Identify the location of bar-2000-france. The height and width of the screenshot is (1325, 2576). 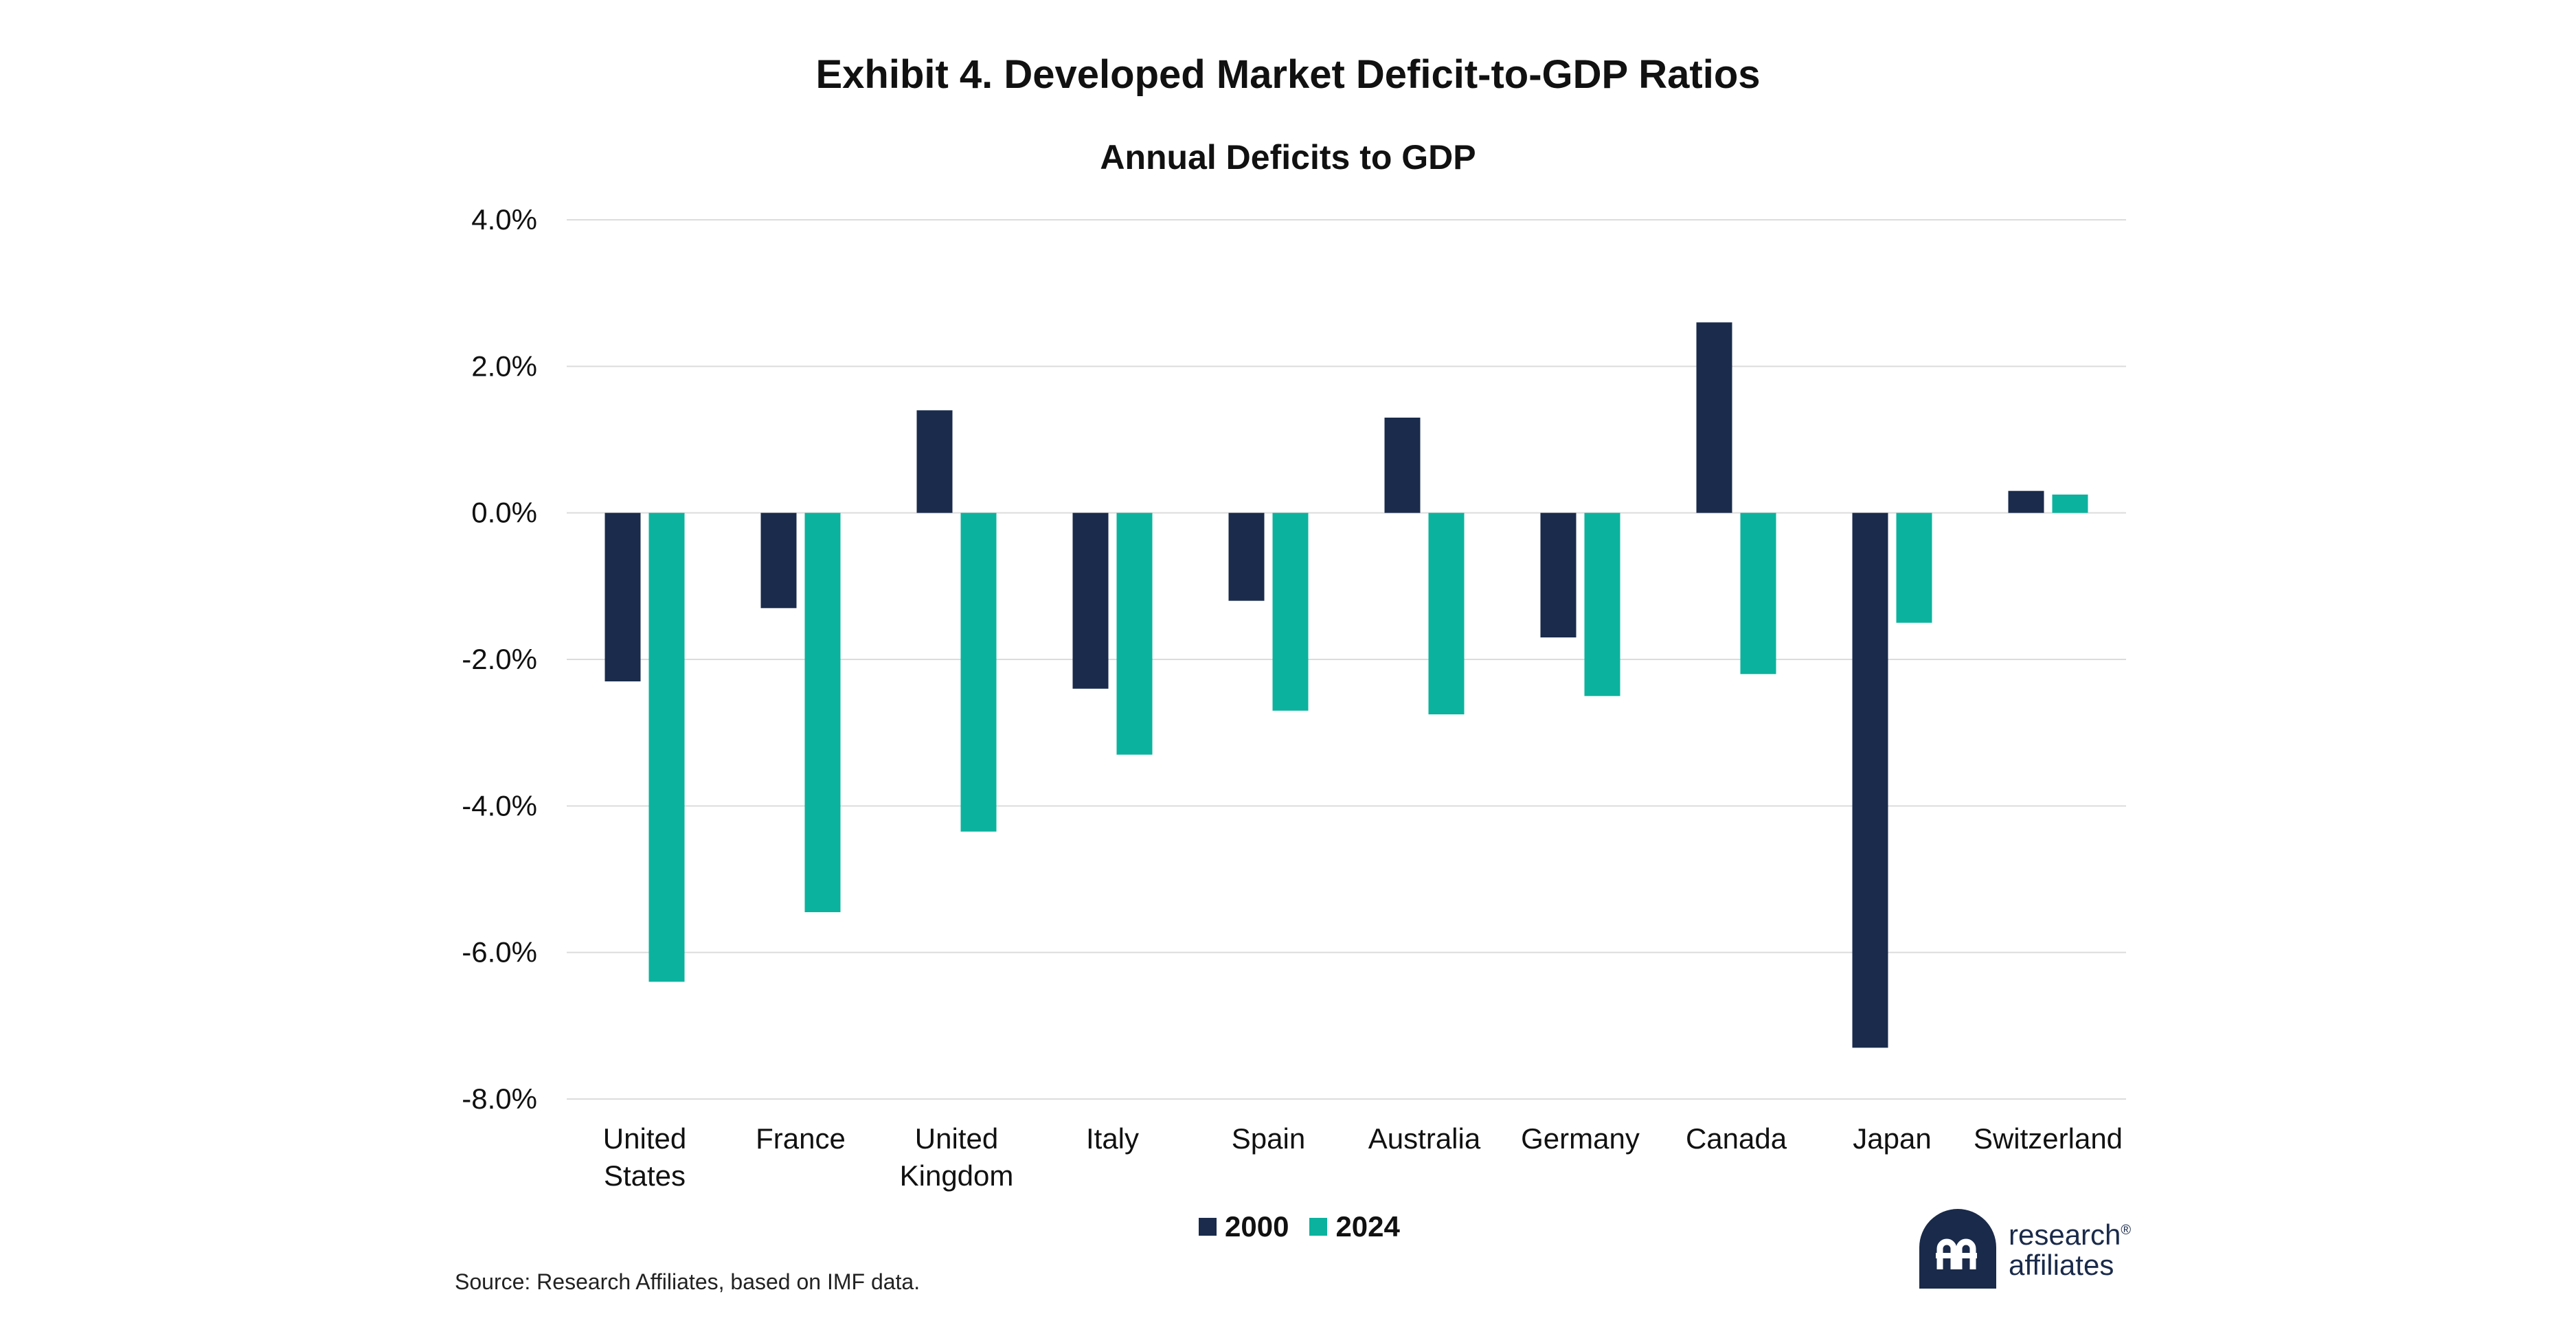
(778, 560).